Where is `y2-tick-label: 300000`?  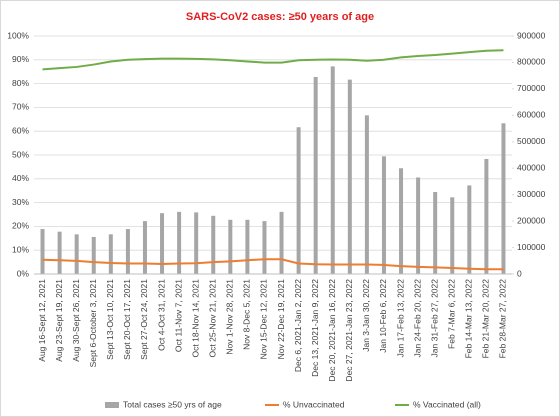
y2-tick-label: 300000 is located at coordinates (531, 194).